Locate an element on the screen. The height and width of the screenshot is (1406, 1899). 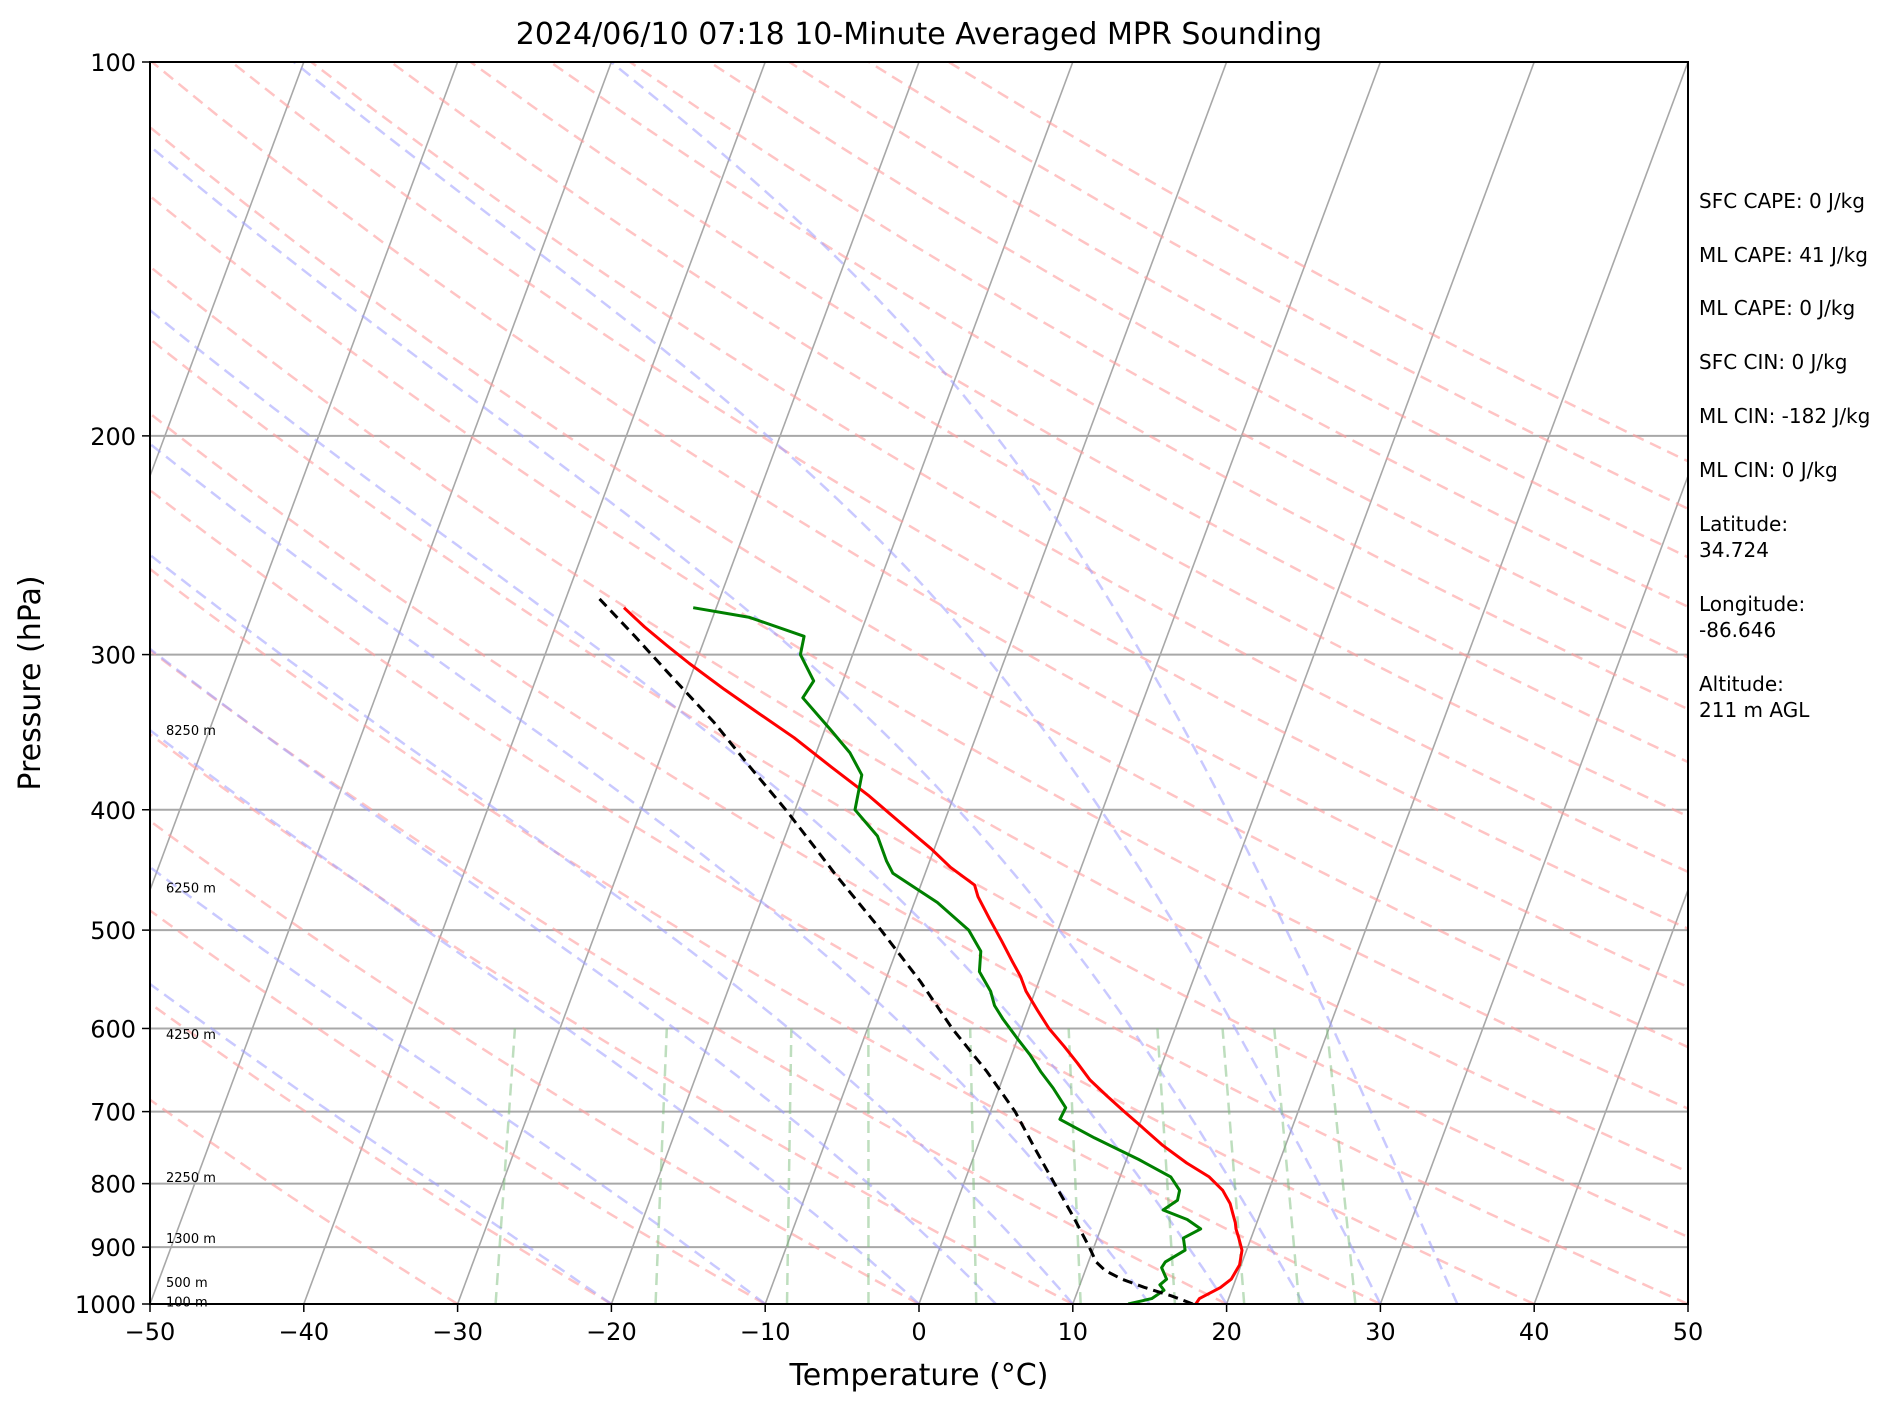
y-tick-label: 800 is located at coordinates (113, 1185).